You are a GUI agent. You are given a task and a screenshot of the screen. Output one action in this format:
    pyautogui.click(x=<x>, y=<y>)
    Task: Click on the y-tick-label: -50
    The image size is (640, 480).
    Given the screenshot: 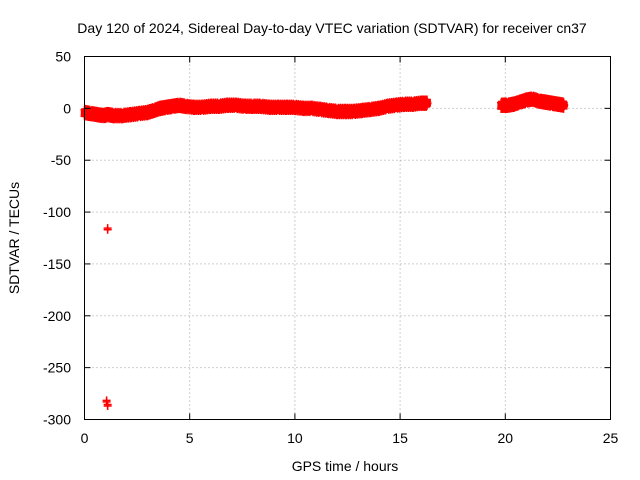 What is the action you would take?
    pyautogui.click(x=61, y=160)
    